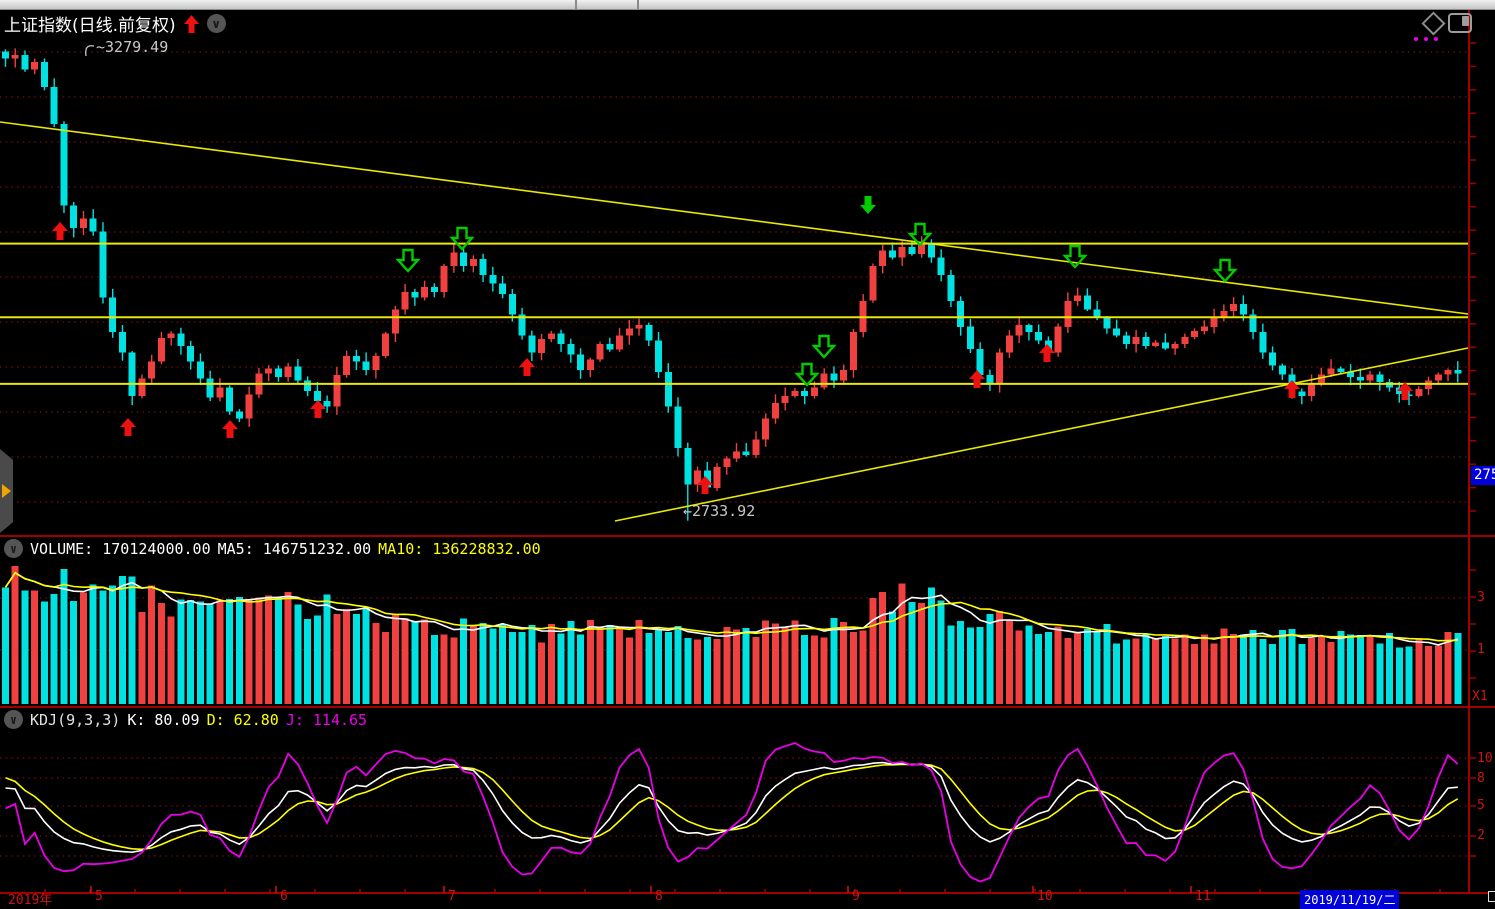 This screenshot has width=1495, height=909. I want to click on ma10-label: MA10:, so click(401, 548).